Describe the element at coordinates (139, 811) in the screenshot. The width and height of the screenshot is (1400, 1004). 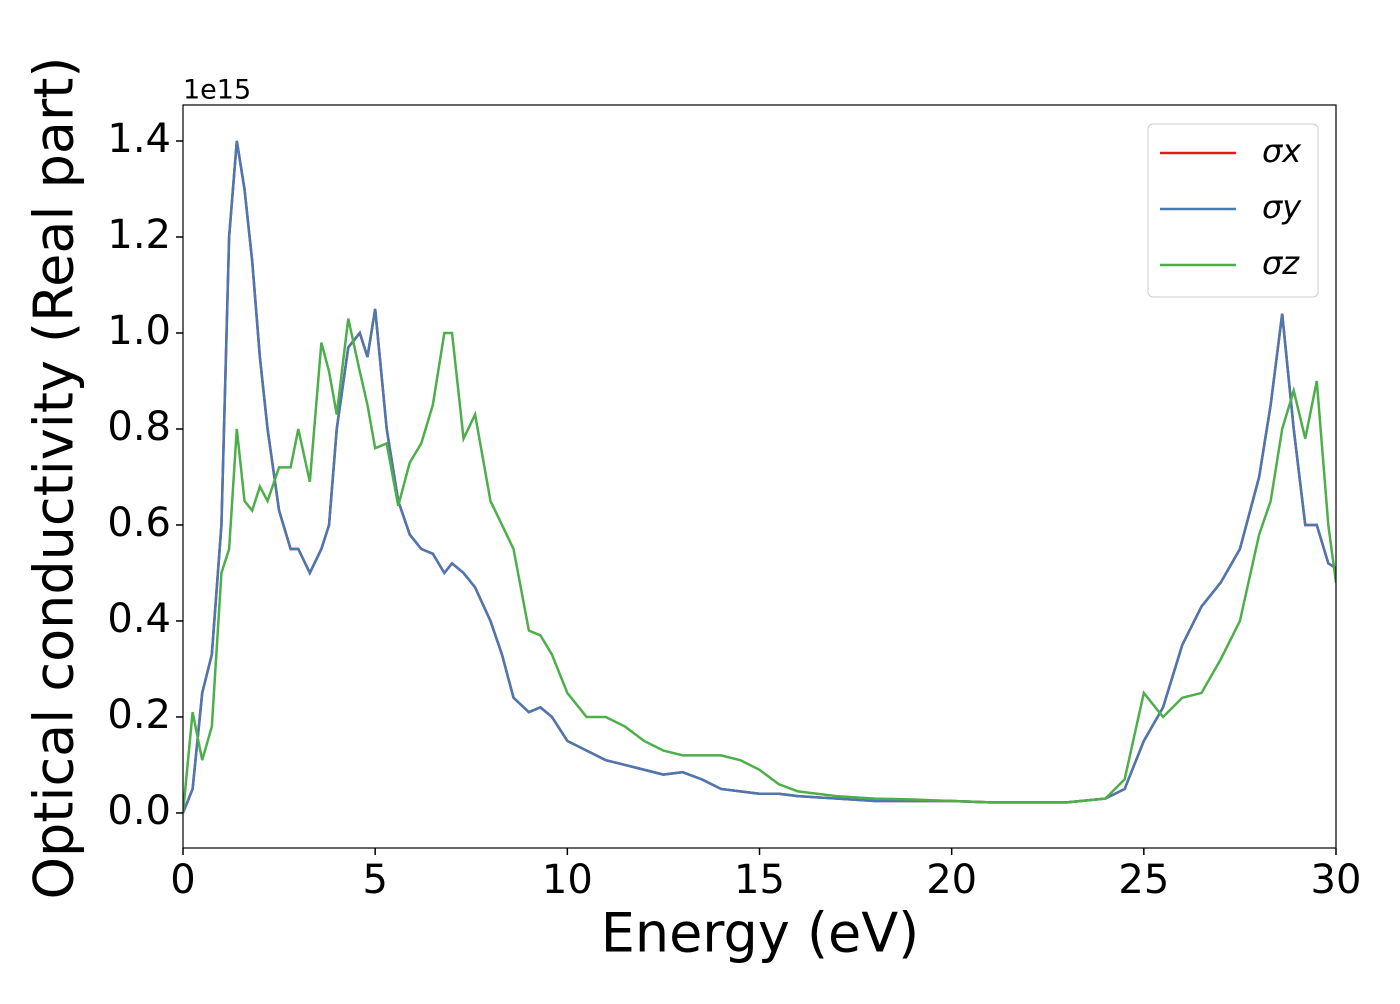
I see `y-tick-label: 0.0` at that location.